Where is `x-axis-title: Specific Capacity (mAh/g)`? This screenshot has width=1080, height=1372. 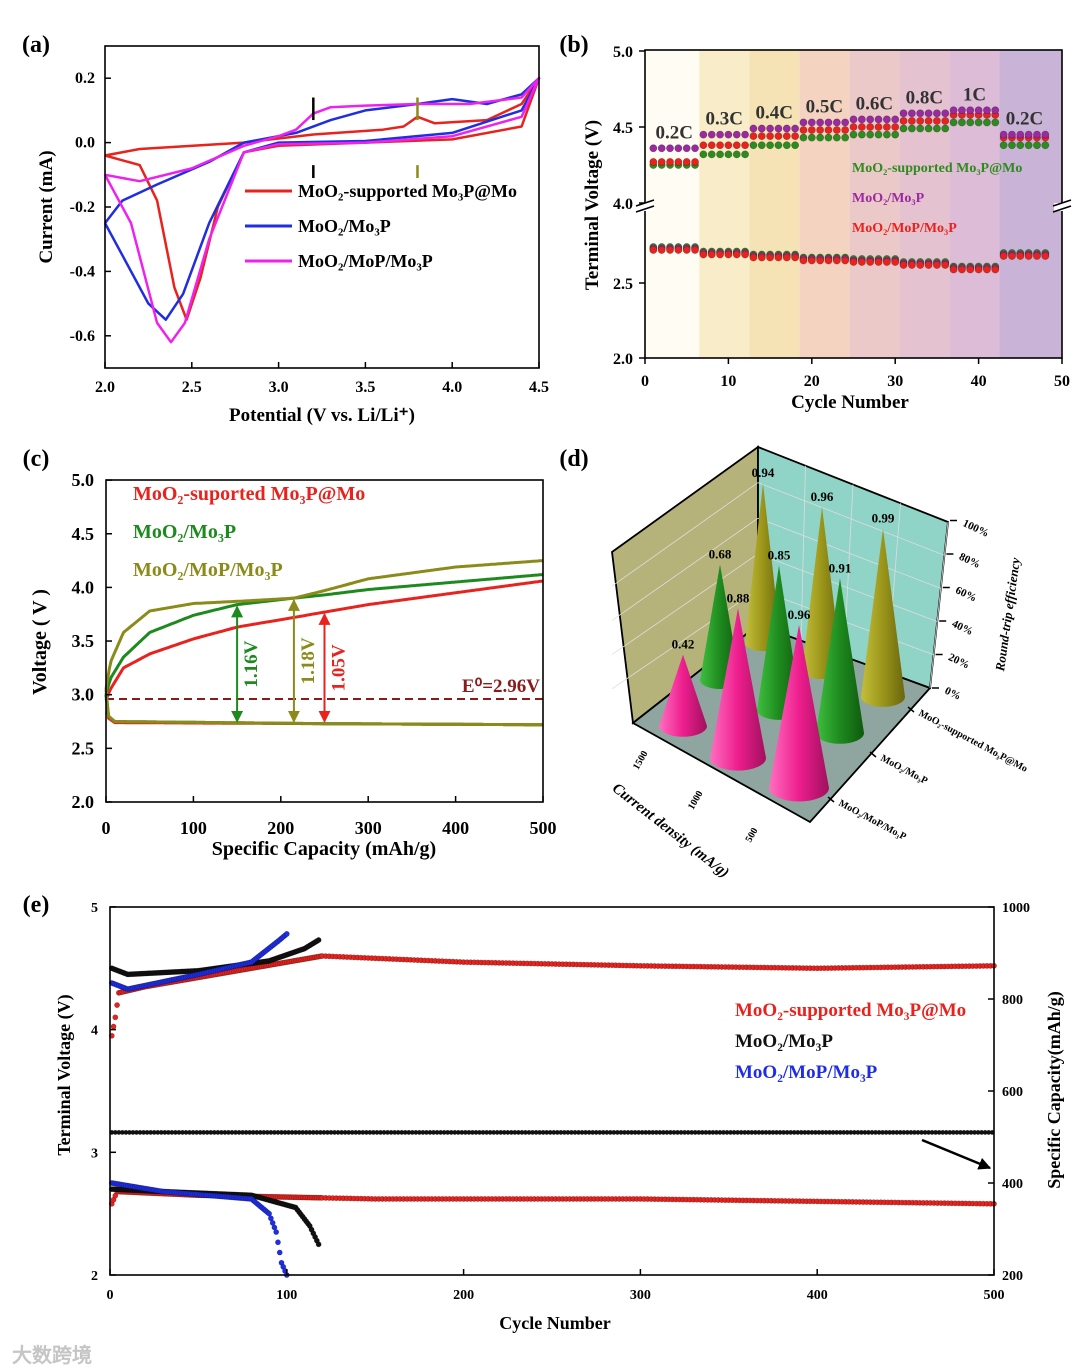
x-axis-title: Specific Capacity (mAh/g) is located at coordinates (324, 849).